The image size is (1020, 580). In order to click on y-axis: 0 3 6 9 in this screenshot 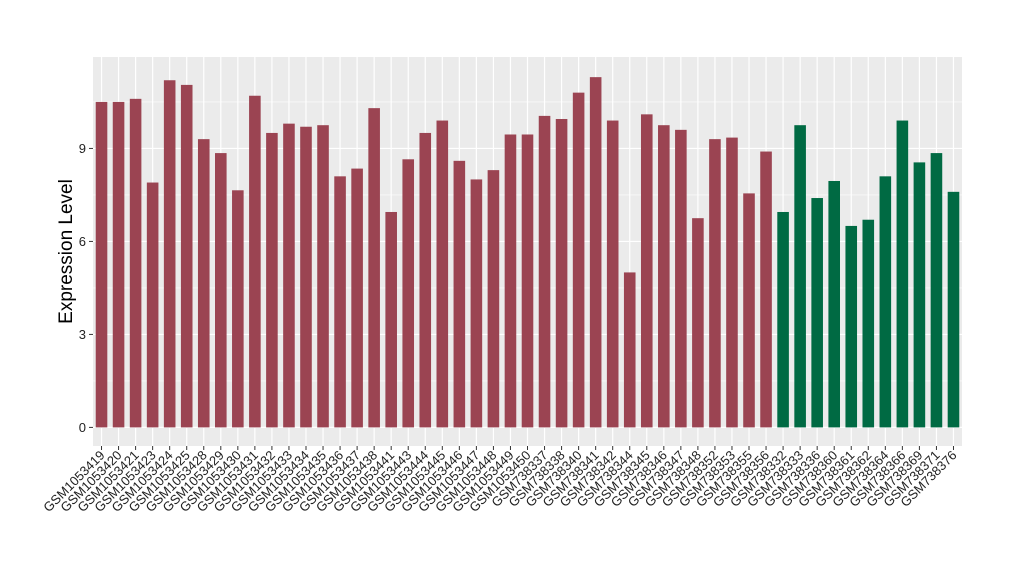, I will do `click(86, 288)`.